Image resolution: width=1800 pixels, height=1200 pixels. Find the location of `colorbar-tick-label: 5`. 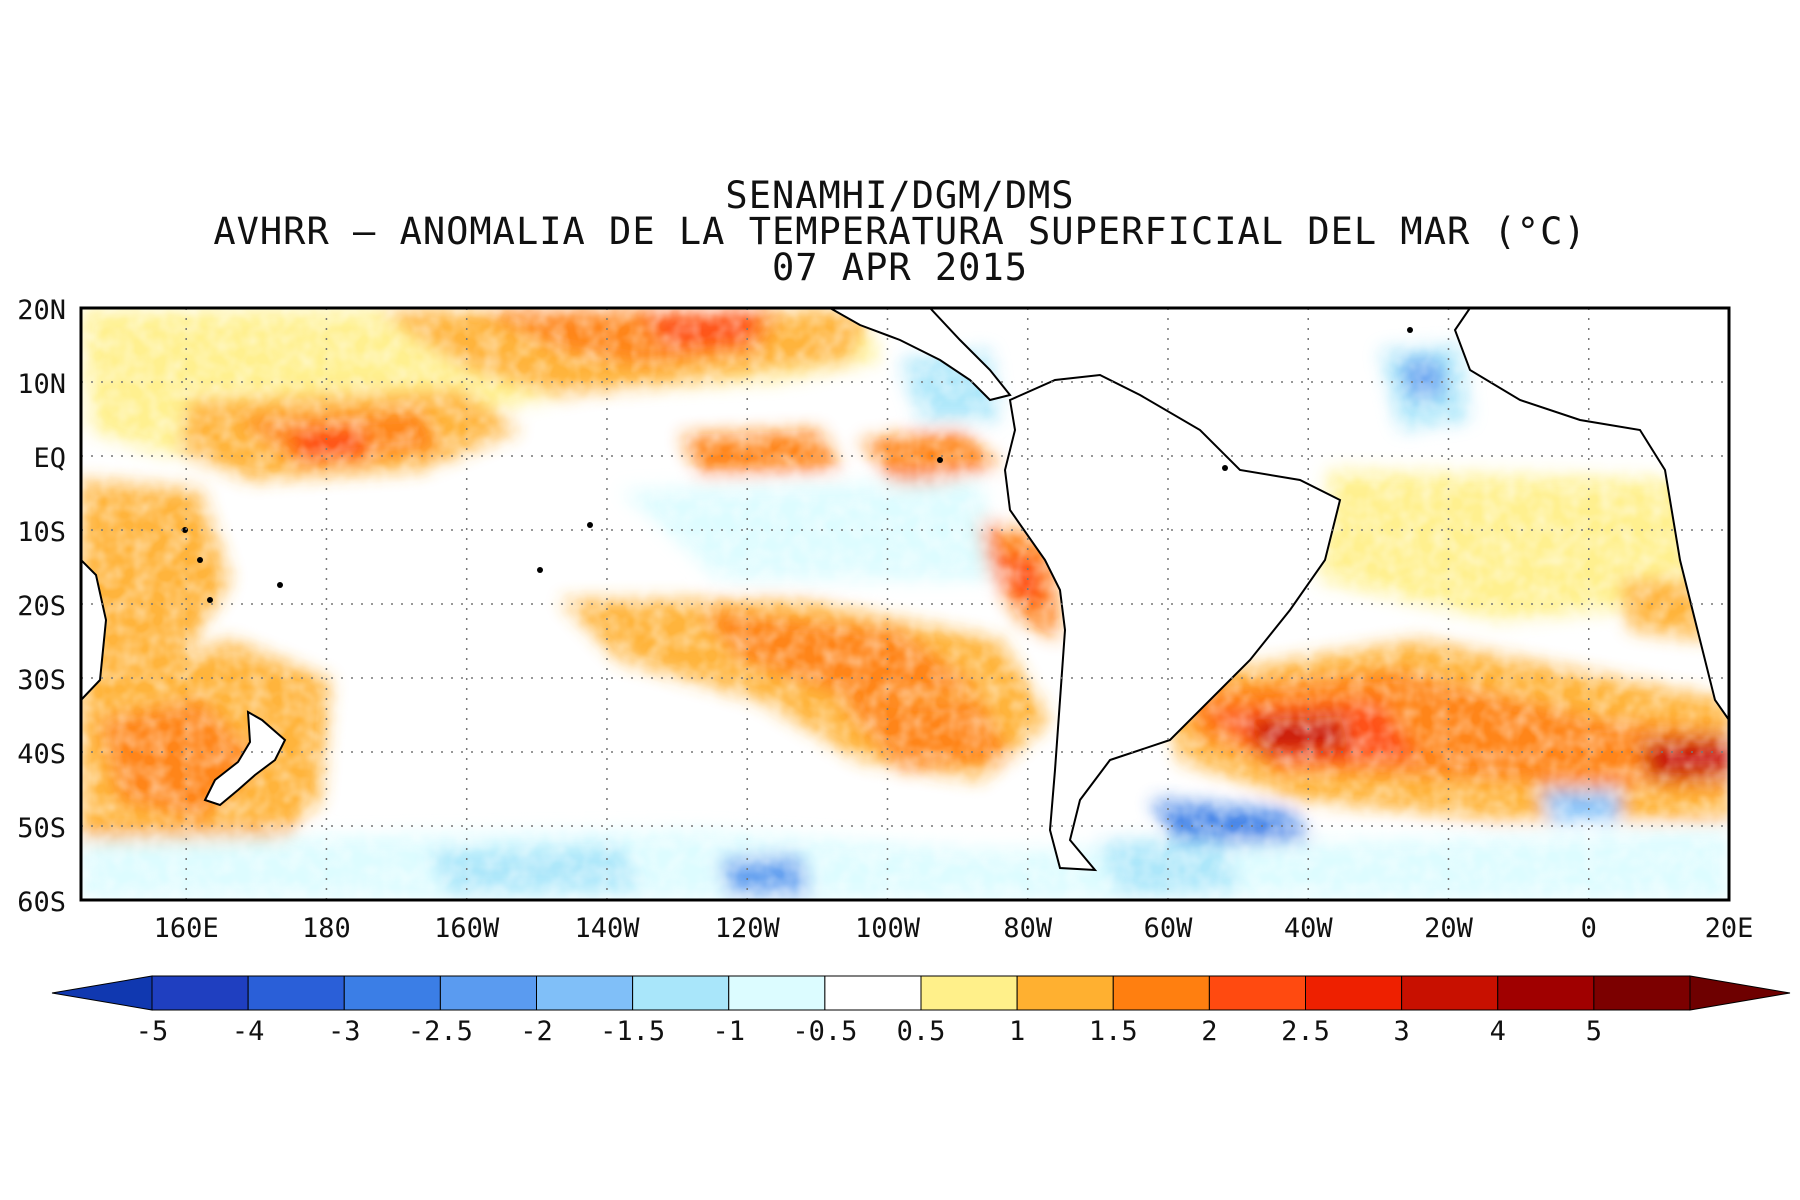

colorbar-tick-label: 5 is located at coordinates (1594, 1031).